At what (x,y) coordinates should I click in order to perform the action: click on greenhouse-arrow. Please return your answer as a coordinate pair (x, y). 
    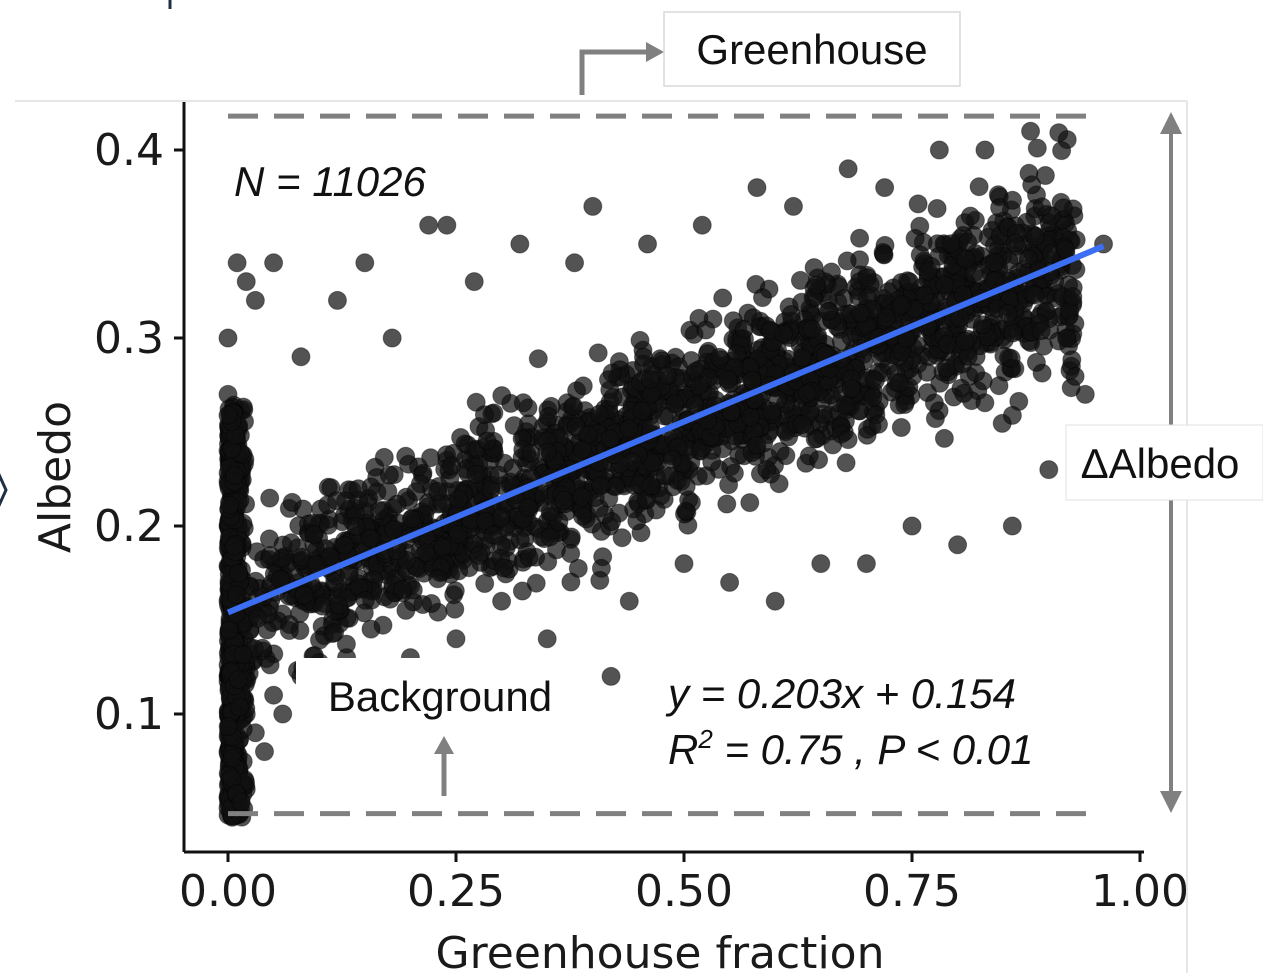
    Looking at the image, I should click on (621, 68).